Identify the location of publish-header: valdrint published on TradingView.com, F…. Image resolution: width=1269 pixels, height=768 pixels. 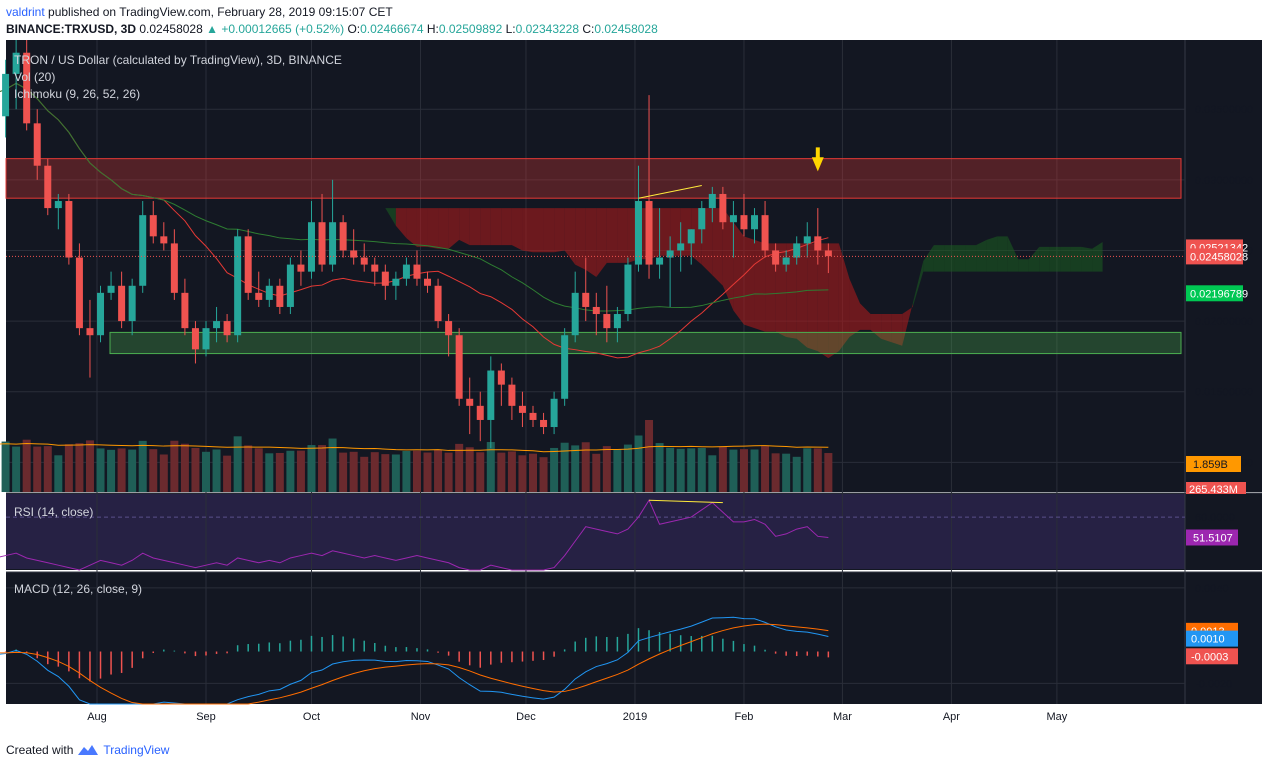
(199, 12).